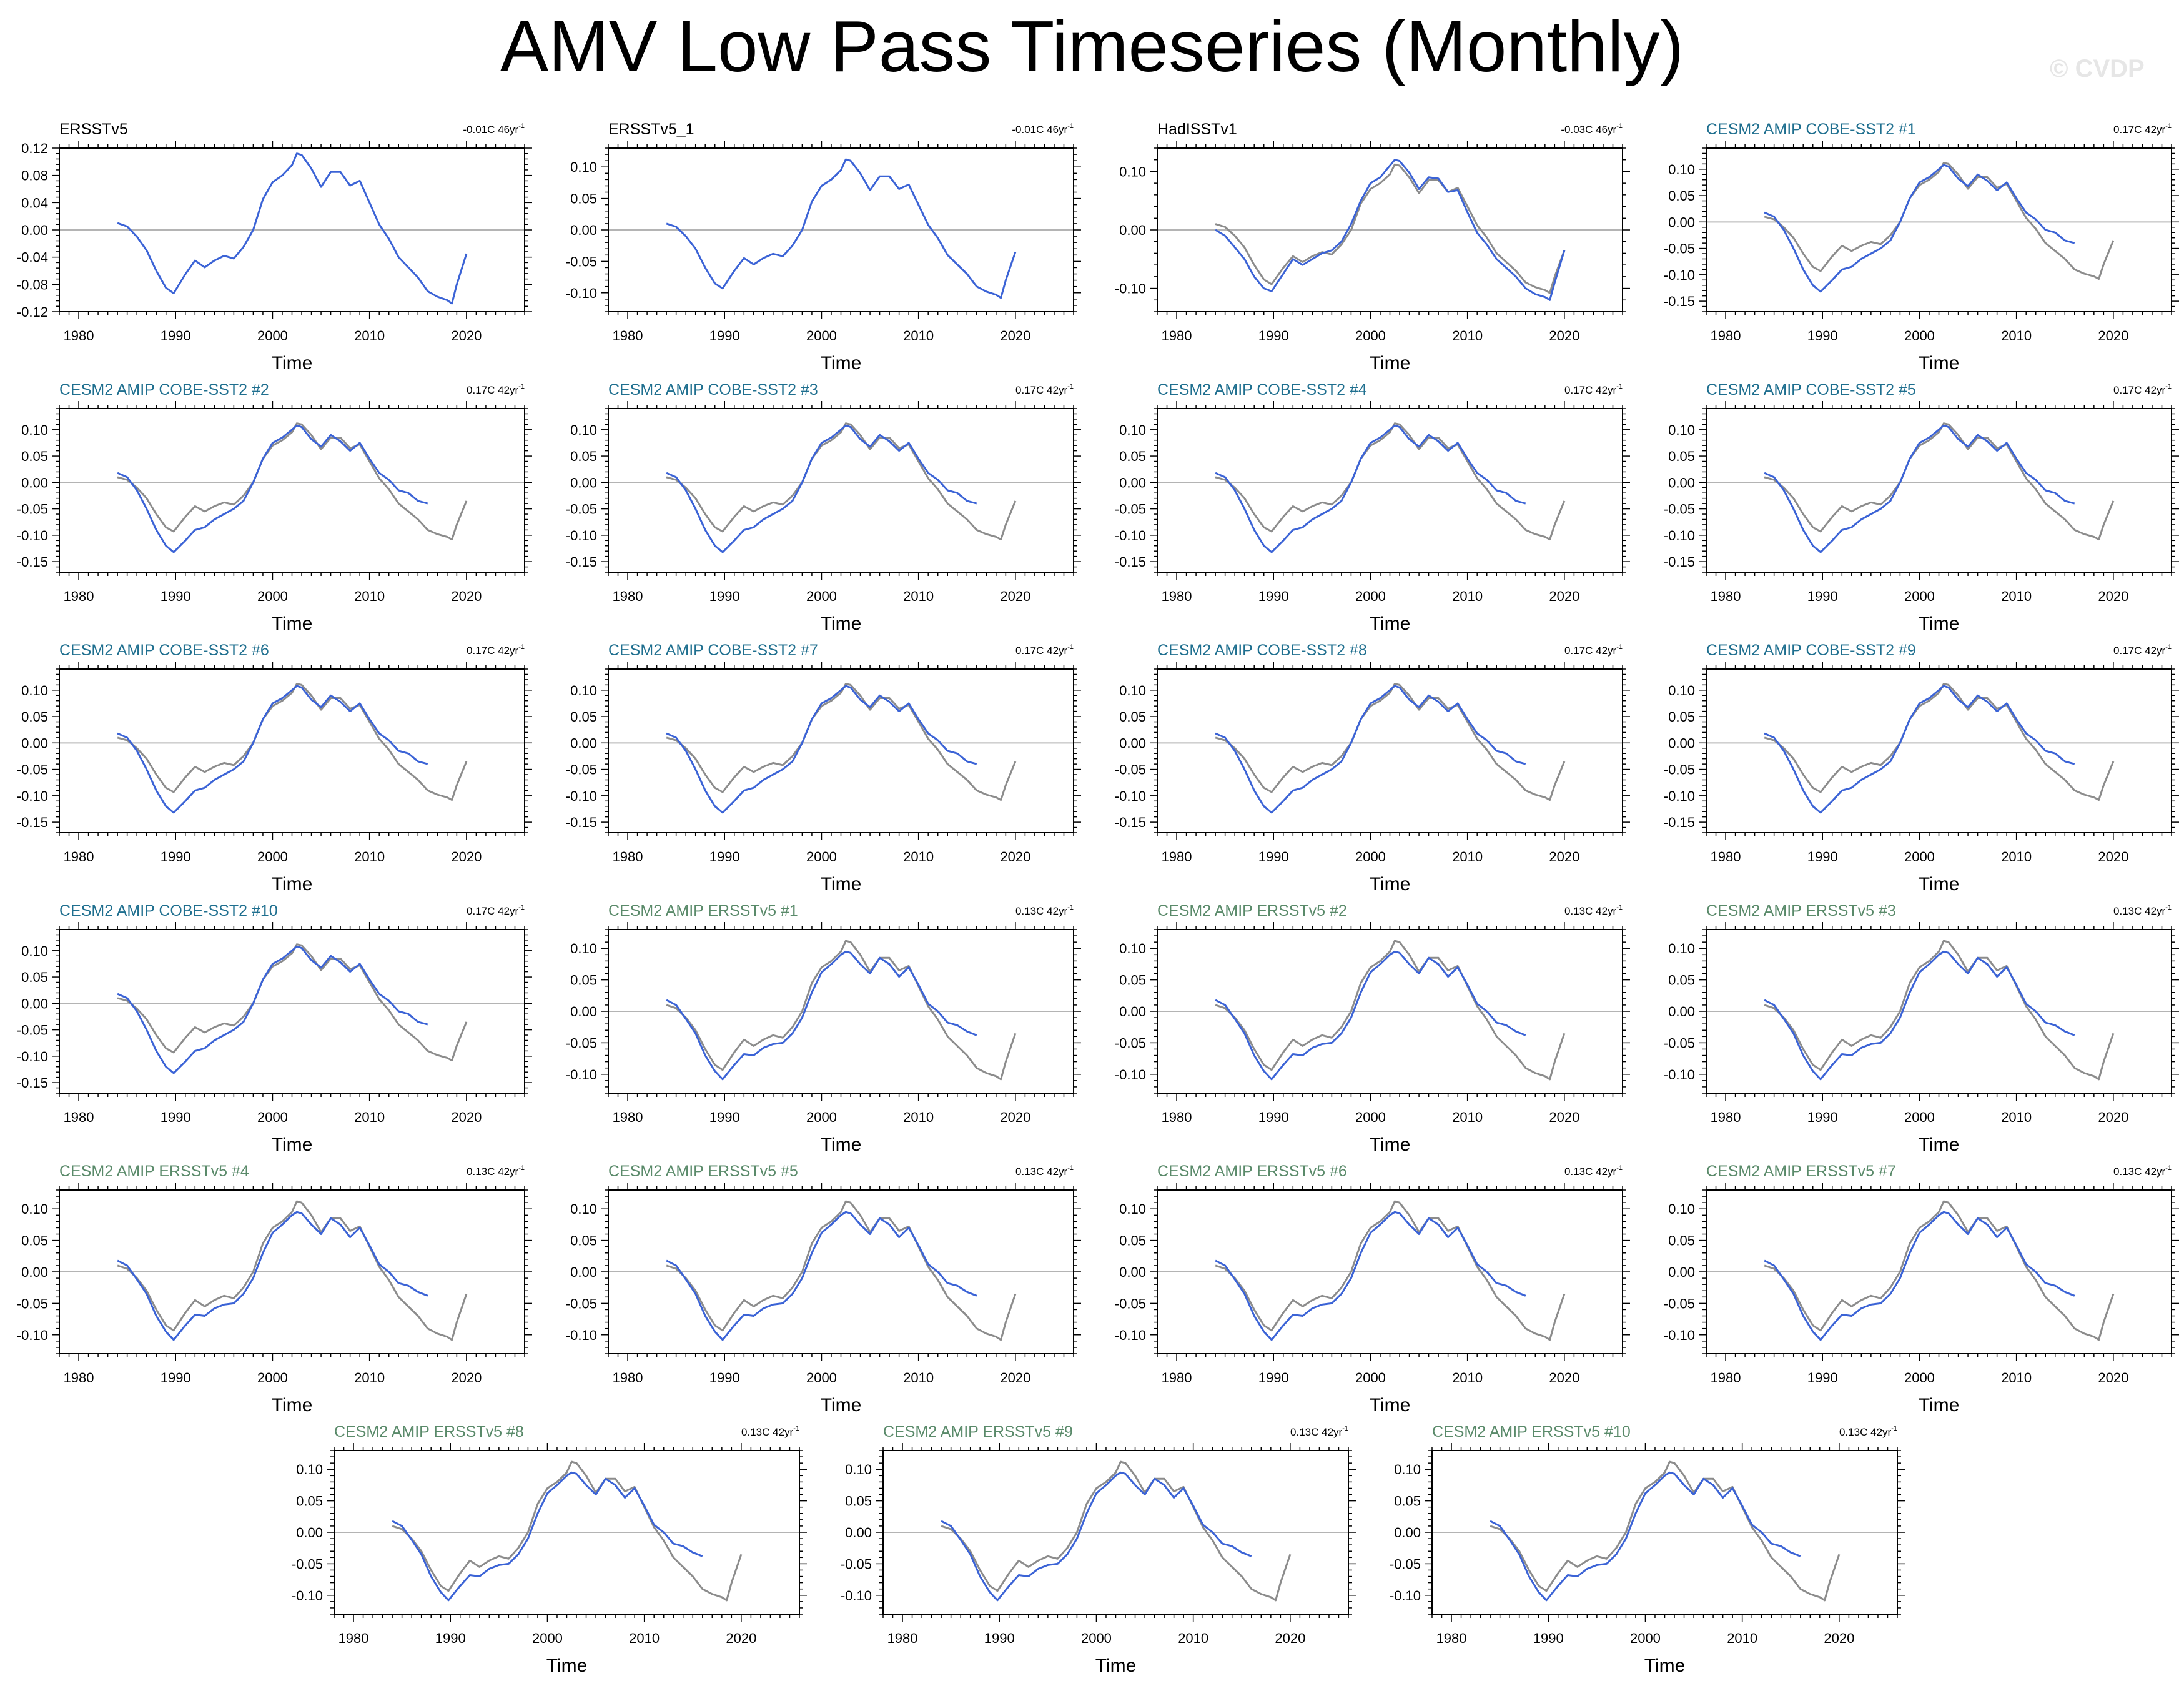  What do you see at coordinates (34, 176) in the screenshot?
I see `y-tick-label: 0.08` at bounding box center [34, 176].